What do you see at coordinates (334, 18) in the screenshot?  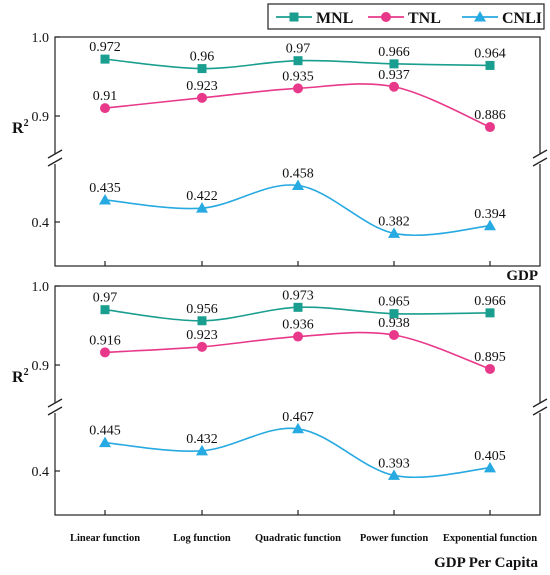 I see `legend-label-mnl: MNL` at bounding box center [334, 18].